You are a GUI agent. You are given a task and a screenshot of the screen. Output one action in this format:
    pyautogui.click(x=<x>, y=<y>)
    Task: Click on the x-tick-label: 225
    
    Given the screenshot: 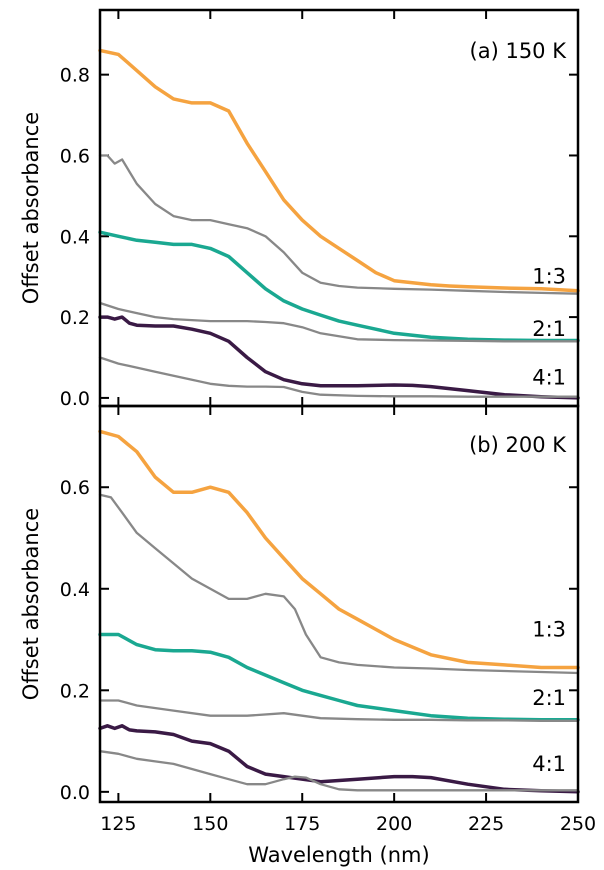 What is the action you would take?
    pyautogui.click(x=486, y=824)
    